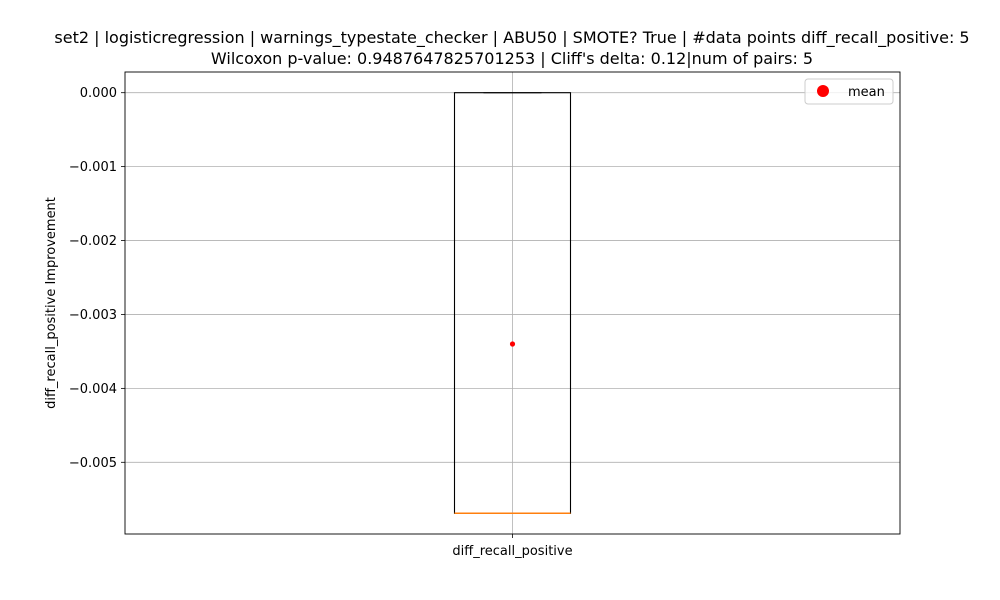  What do you see at coordinates (93, 167) in the screenshot?
I see `y-tick-label: −0.001` at bounding box center [93, 167].